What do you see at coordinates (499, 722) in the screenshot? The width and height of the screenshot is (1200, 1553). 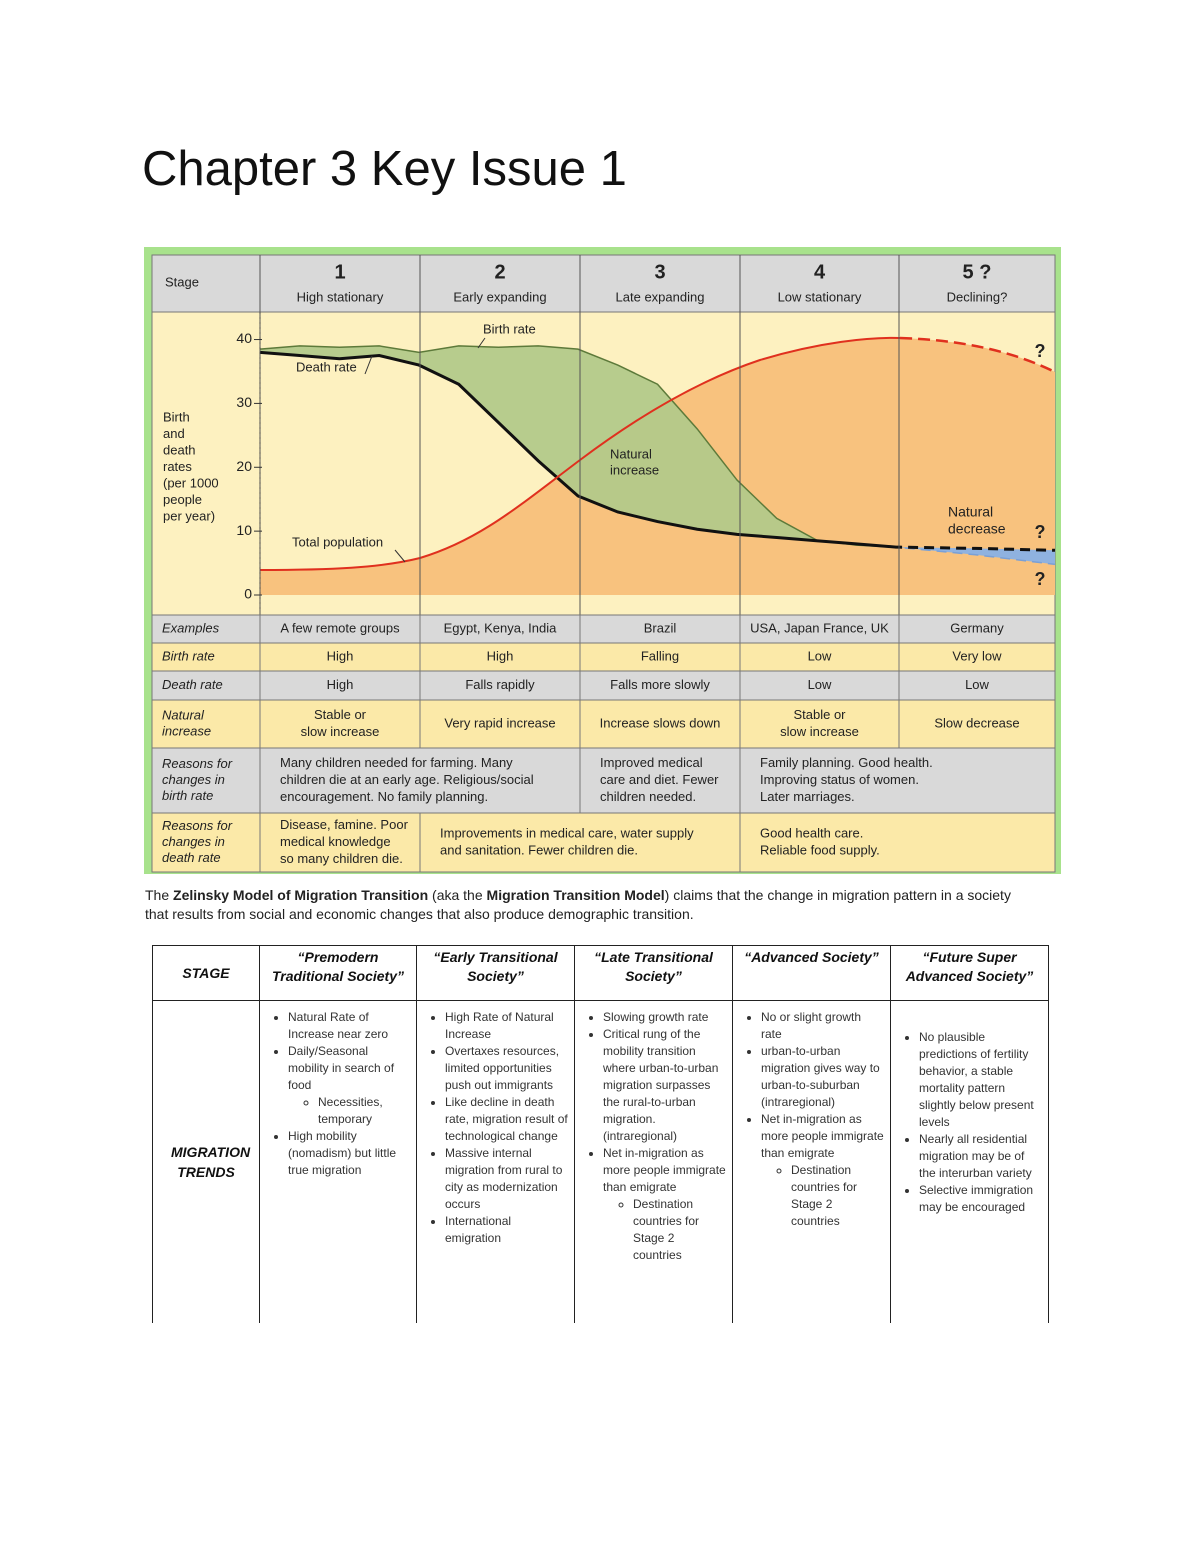 I see `cell-text: Very rapid increase` at bounding box center [499, 722].